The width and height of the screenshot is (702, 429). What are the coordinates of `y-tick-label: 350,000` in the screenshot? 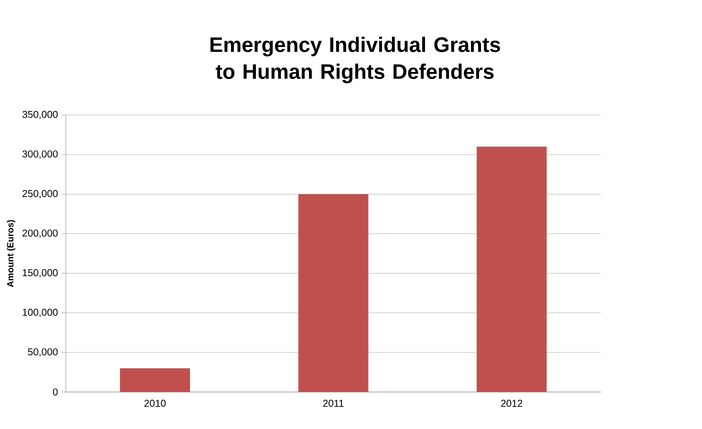 It's located at (40, 115).